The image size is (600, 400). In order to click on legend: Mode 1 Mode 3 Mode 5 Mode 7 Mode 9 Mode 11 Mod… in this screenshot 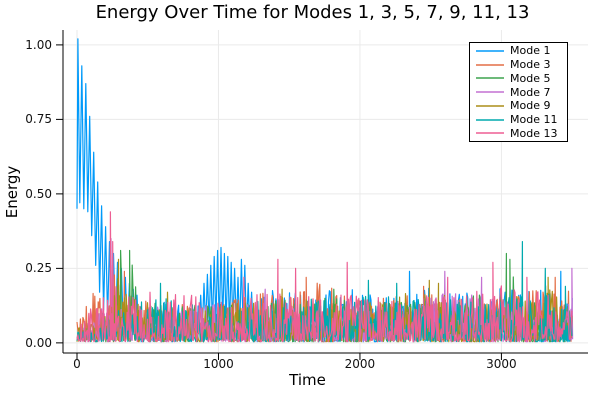, I will do `click(518, 92)`.